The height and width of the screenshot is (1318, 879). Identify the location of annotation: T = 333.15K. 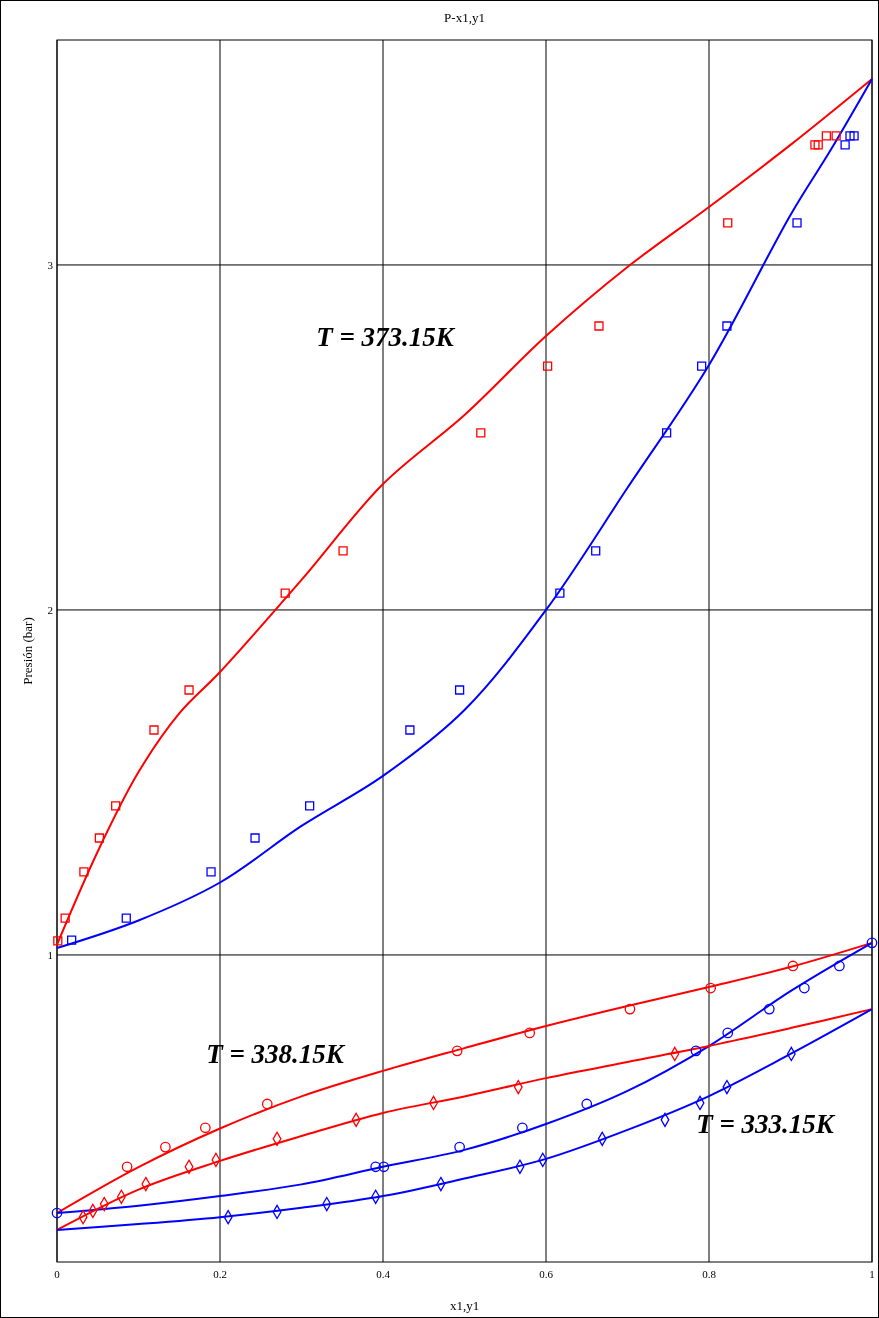
(766, 1124).